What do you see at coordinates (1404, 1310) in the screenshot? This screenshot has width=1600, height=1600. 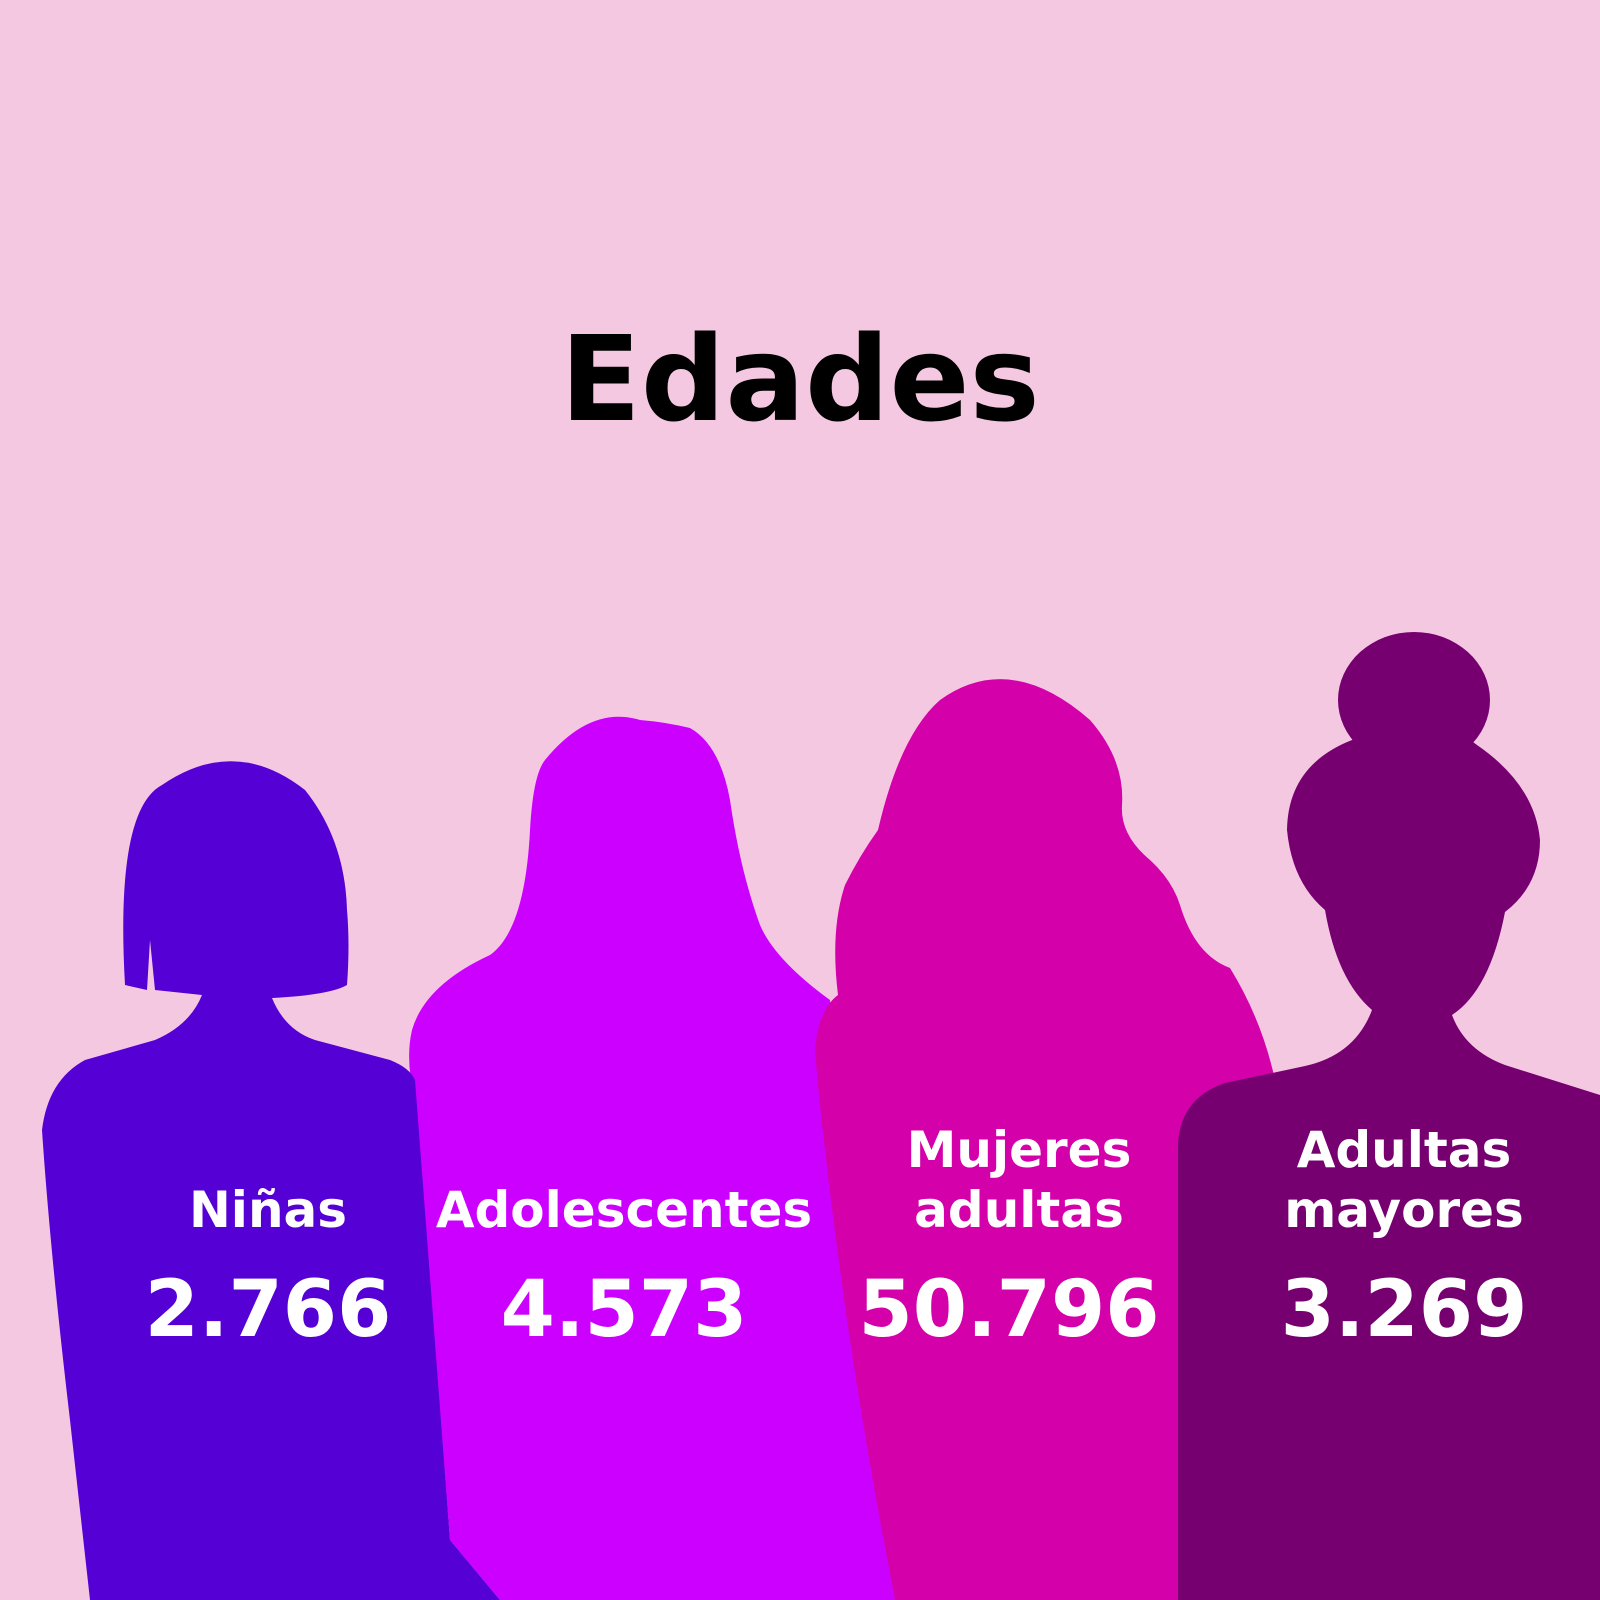 I see `group-value: 3.269` at bounding box center [1404, 1310].